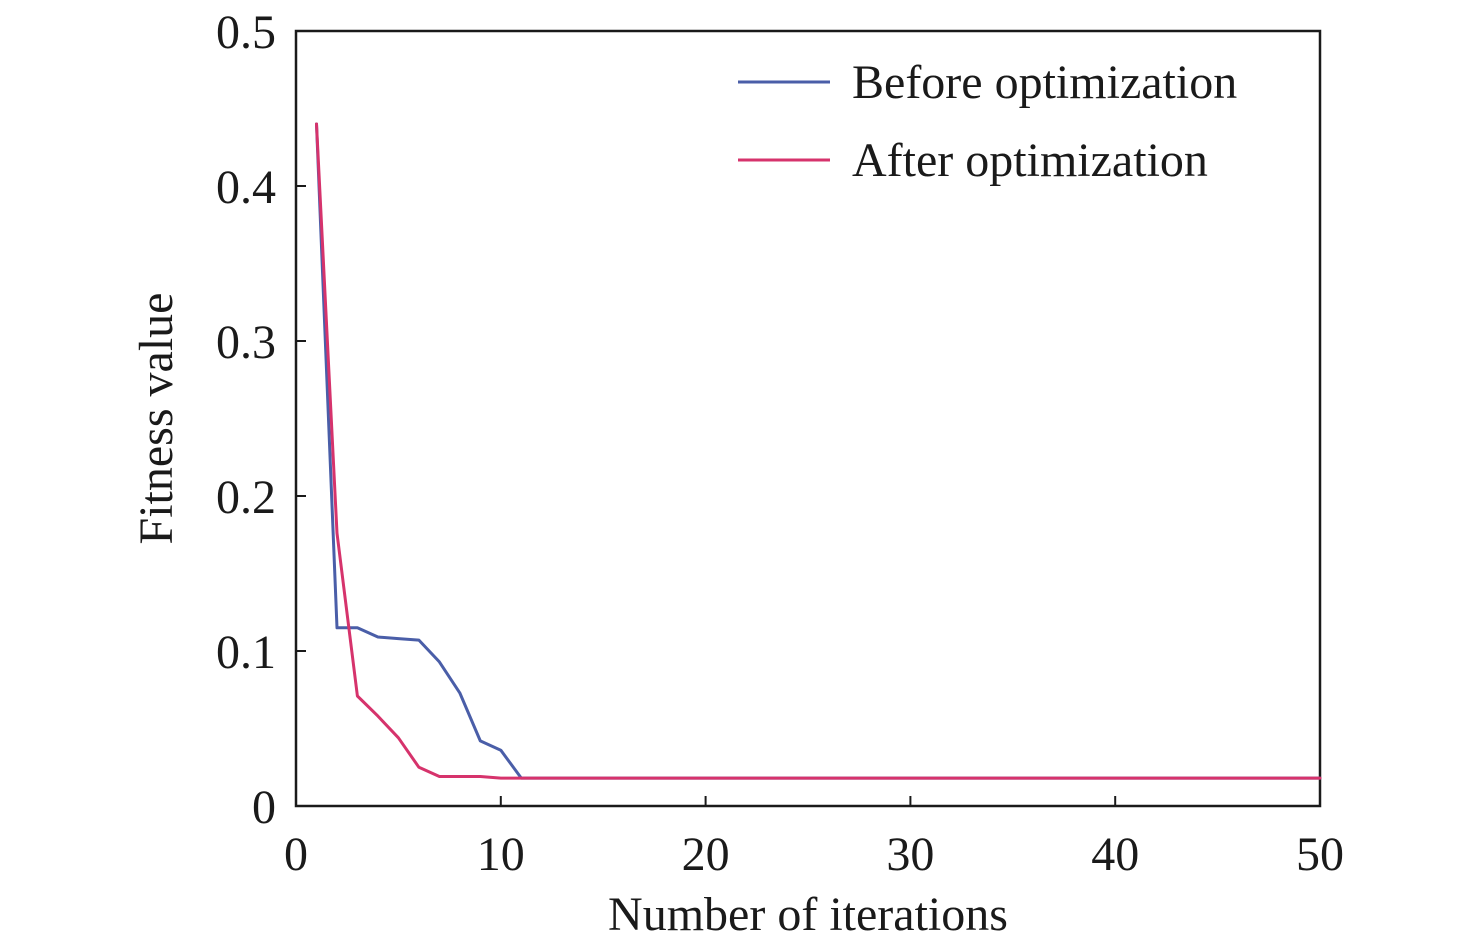 The height and width of the screenshot is (949, 1476). I want to click on x-axis-title: Number of iterations, so click(808, 914).